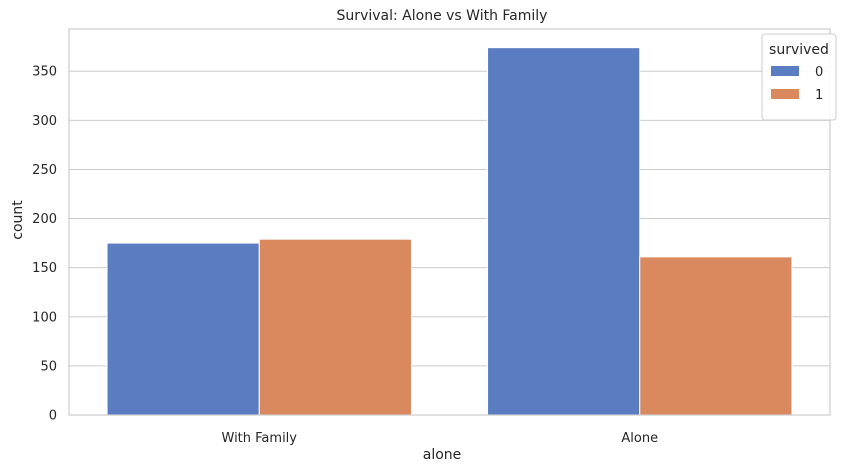  I want to click on x-tick-label: With Family, so click(260, 438).